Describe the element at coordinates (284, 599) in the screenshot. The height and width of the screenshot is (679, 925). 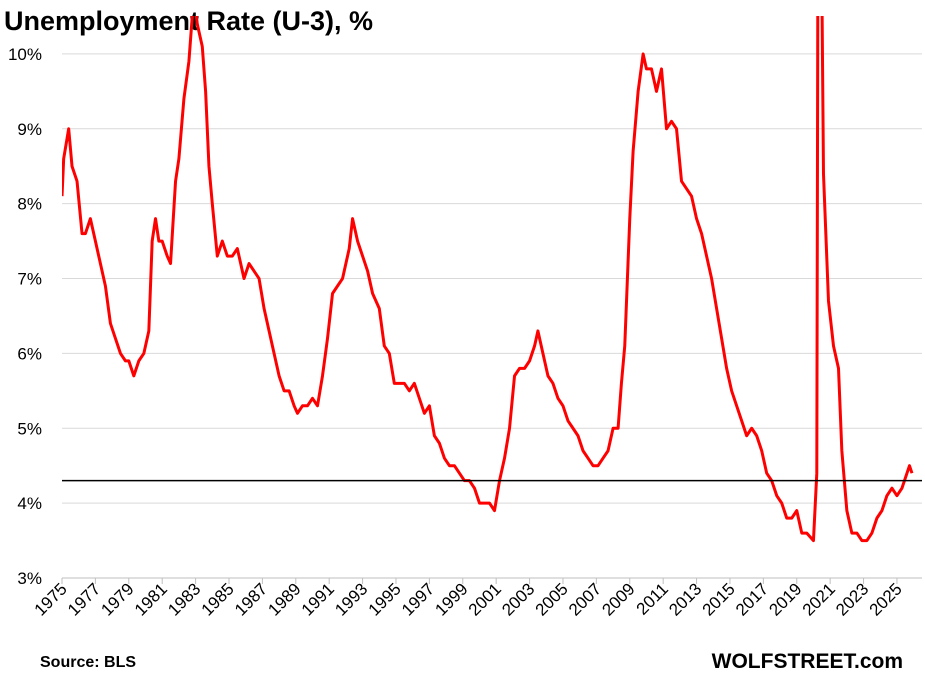
I see `x-tick-label: 1989` at that location.